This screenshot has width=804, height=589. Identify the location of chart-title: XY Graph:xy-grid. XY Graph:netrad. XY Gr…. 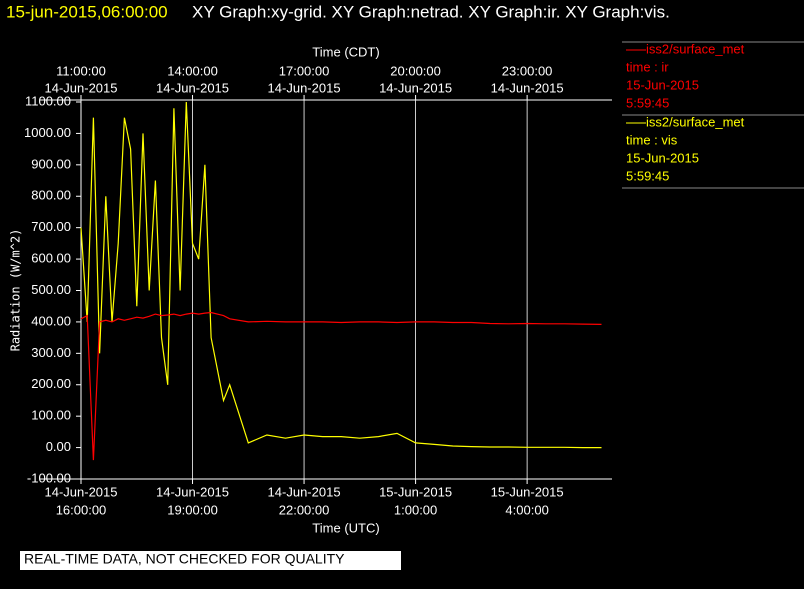
(431, 11).